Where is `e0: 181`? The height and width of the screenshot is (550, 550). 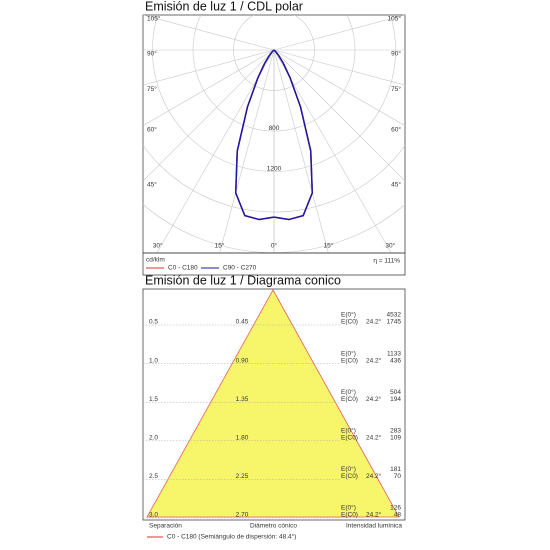
e0: 181 is located at coordinates (395, 469).